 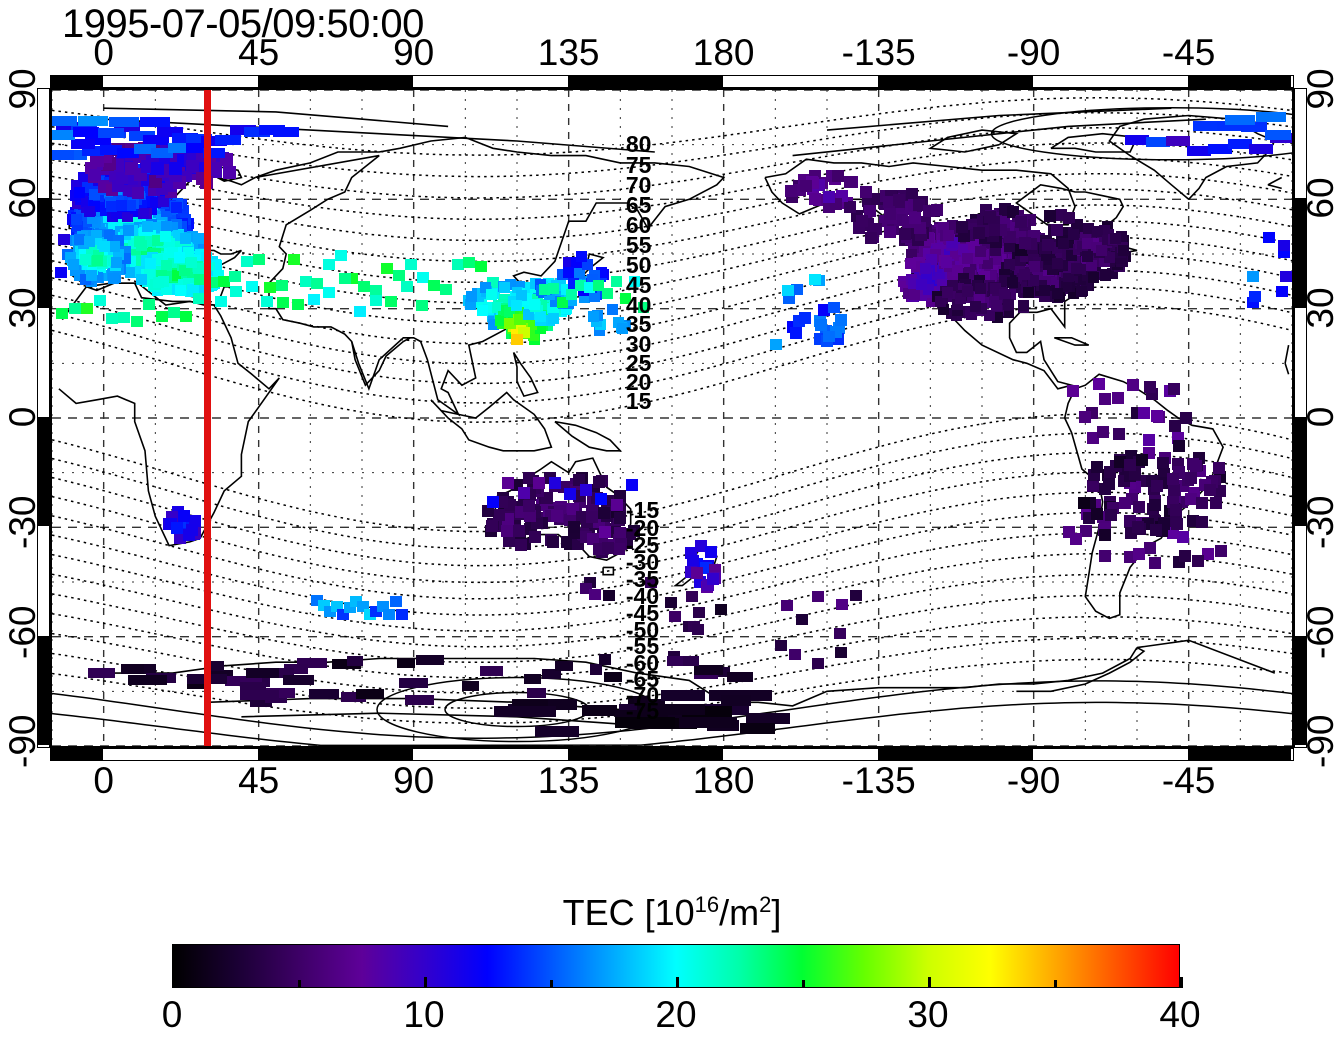 What do you see at coordinates (638, 184) in the screenshot?
I see `magnetic-latitude-label: 70` at bounding box center [638, 184].